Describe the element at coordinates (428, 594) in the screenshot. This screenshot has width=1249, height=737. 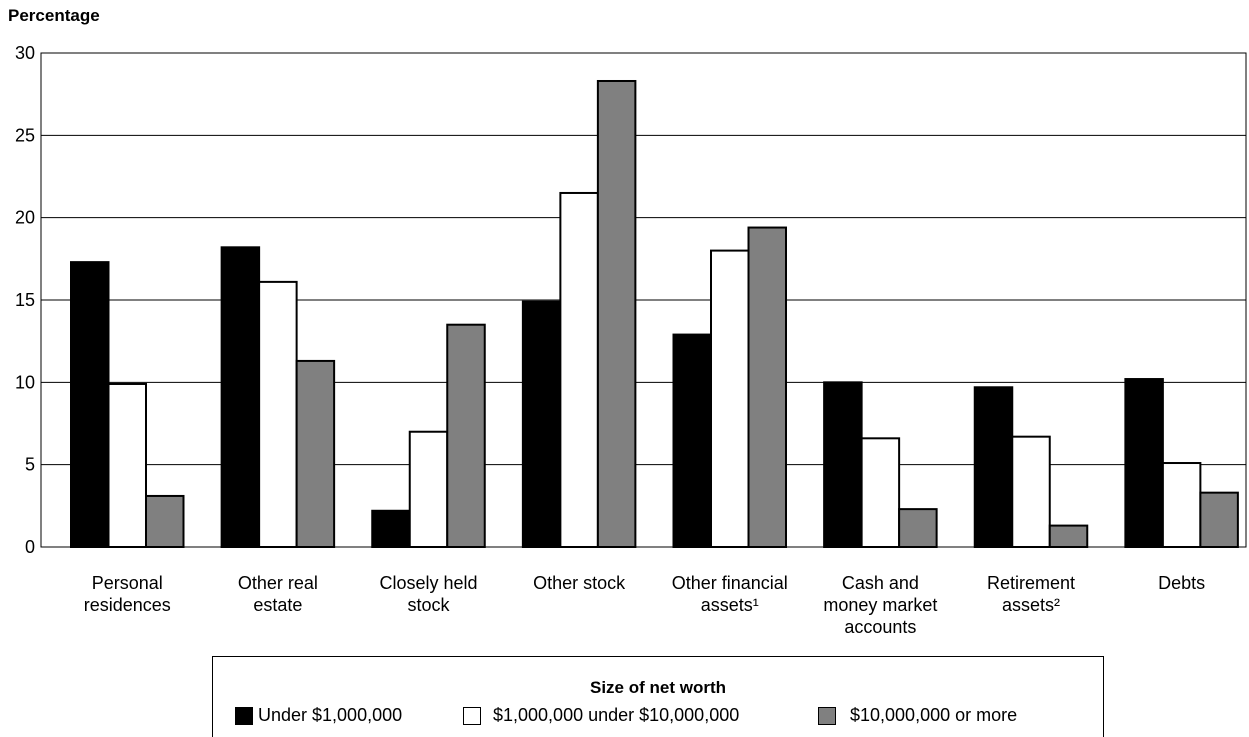
I see `x-category-label: Closely held stock` at that location.